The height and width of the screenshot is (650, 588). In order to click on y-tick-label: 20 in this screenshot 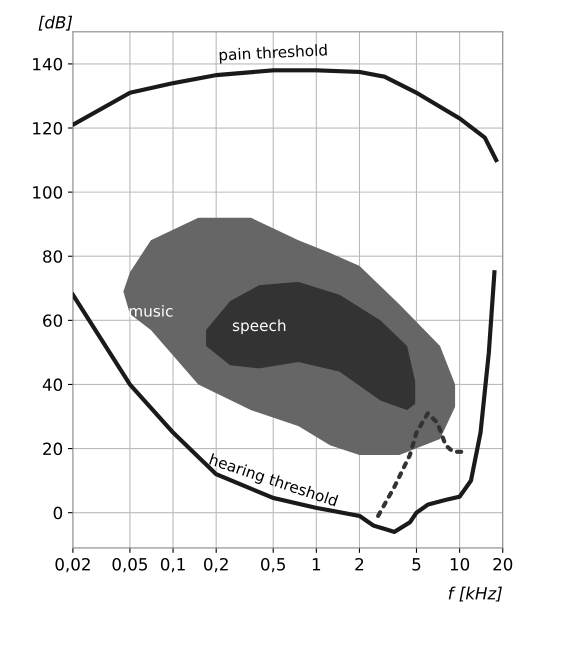, I will do `click(52, 449)`.